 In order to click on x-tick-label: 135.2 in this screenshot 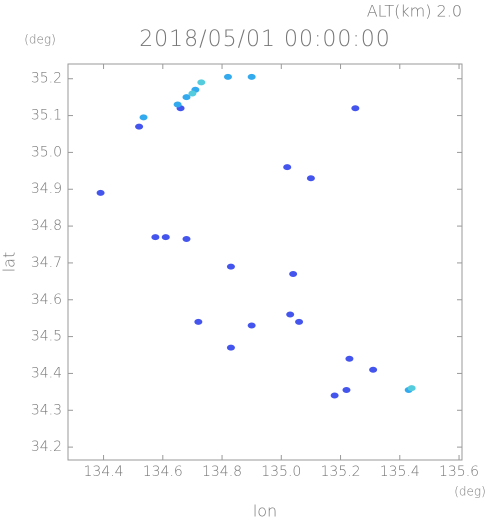, I will do `click(340, 472)`.